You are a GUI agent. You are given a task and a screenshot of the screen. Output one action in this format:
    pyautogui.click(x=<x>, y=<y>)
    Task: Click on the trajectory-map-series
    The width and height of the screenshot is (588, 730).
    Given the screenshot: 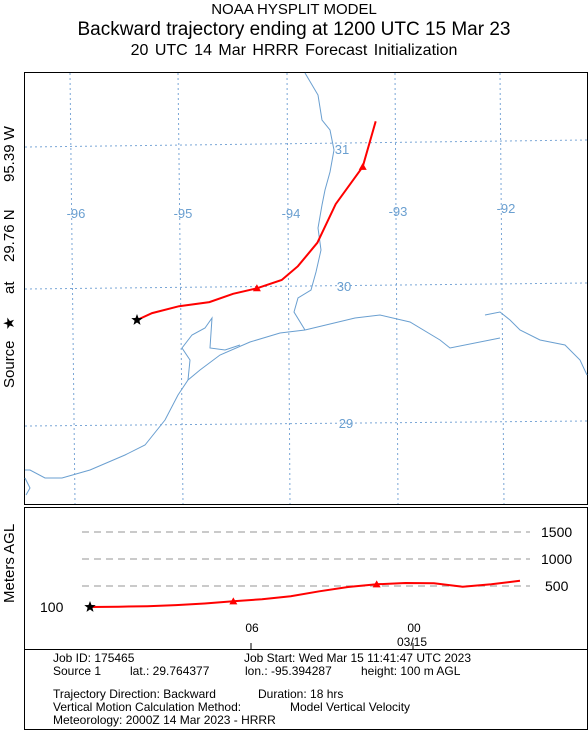 What is the action you would take?
    pyautogui.click(x=254, y=223)
    